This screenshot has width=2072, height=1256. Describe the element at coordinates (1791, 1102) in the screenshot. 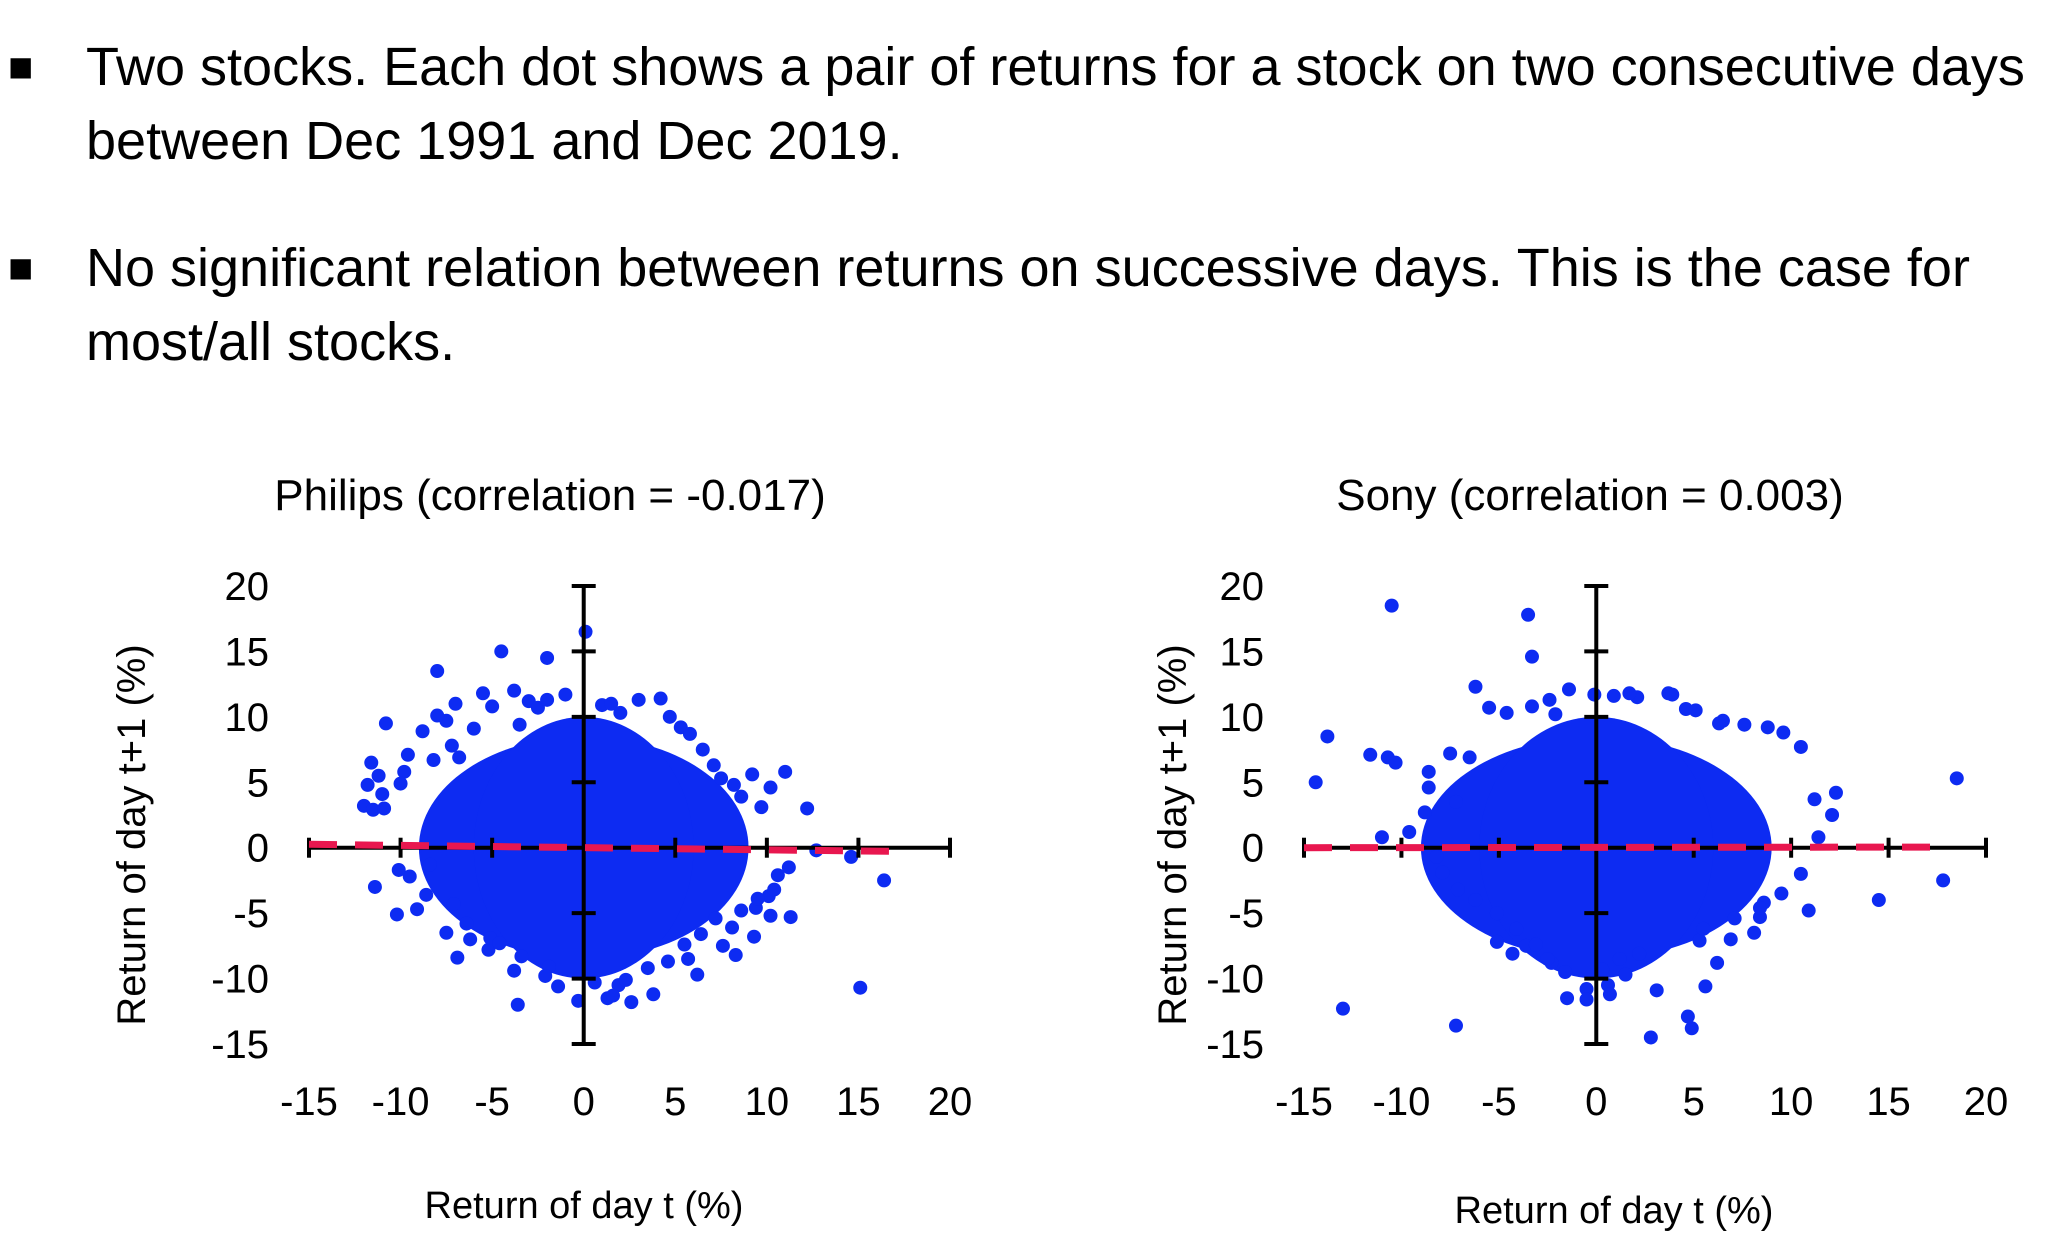

I see `x-tick-label: 10` at that location.